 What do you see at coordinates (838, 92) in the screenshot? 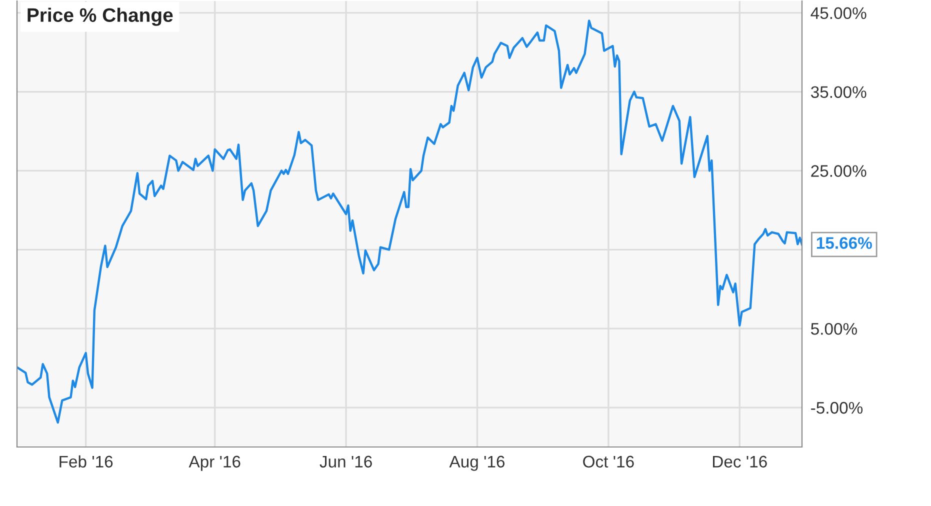
I see `y-tick-label: 35.00%` at bounding box center [838, 92].